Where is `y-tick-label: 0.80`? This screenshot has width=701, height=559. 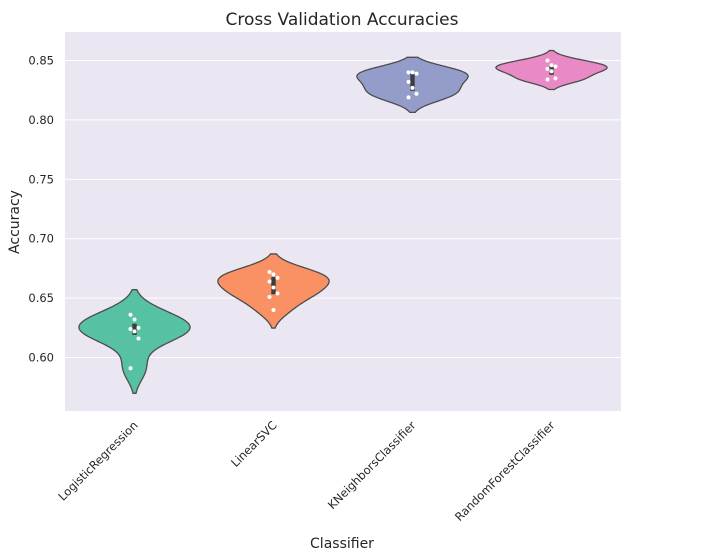
y-tick-label: 0.80 is located at coordinates (41, 120).